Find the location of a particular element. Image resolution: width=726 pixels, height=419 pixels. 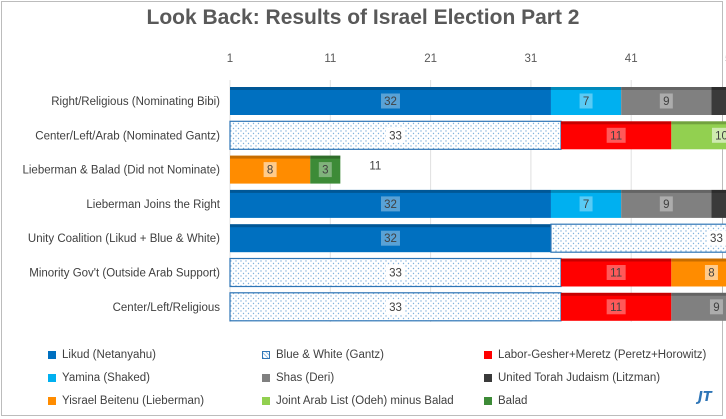

legend-label: Yisrael Beitenu (Lieberman) is located at coordinates (133, 401).